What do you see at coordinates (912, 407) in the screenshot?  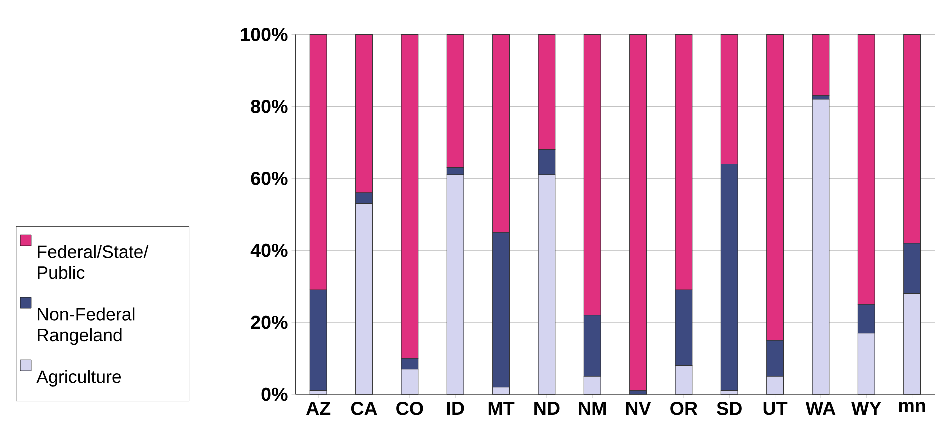 I see `x-tick-label: mn` at bounding box center [912, 407].